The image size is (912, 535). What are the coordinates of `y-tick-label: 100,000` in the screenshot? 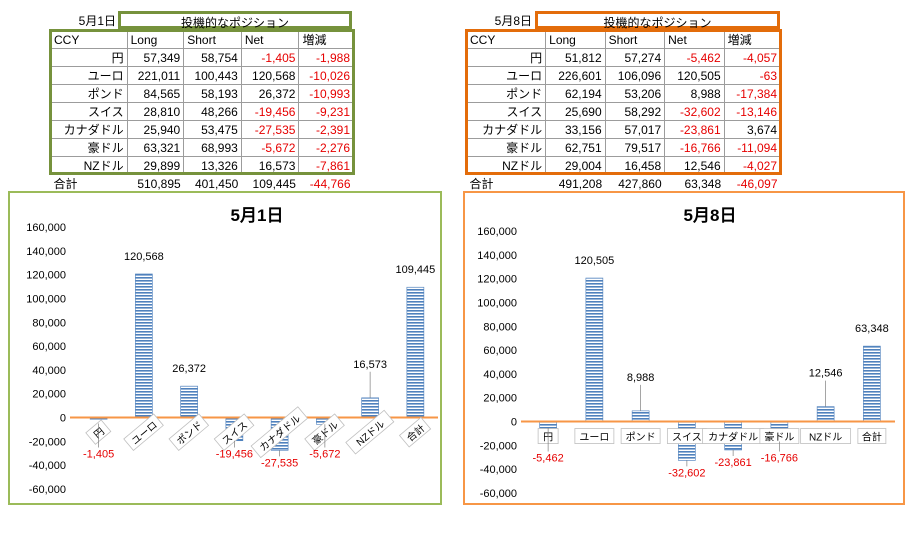 It's located at (46, 299).